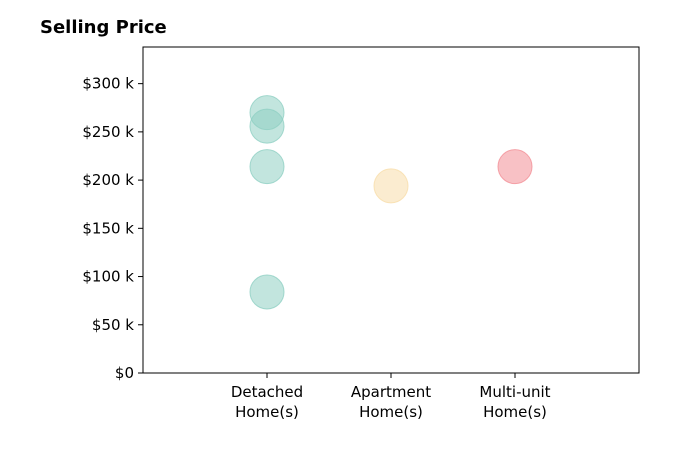 Image resolution: width=679 pixels, height=462 pixels. Describe the element at coordinates (103, 27) in the screenshot. I see `chart-title: Selling Price` at that location.